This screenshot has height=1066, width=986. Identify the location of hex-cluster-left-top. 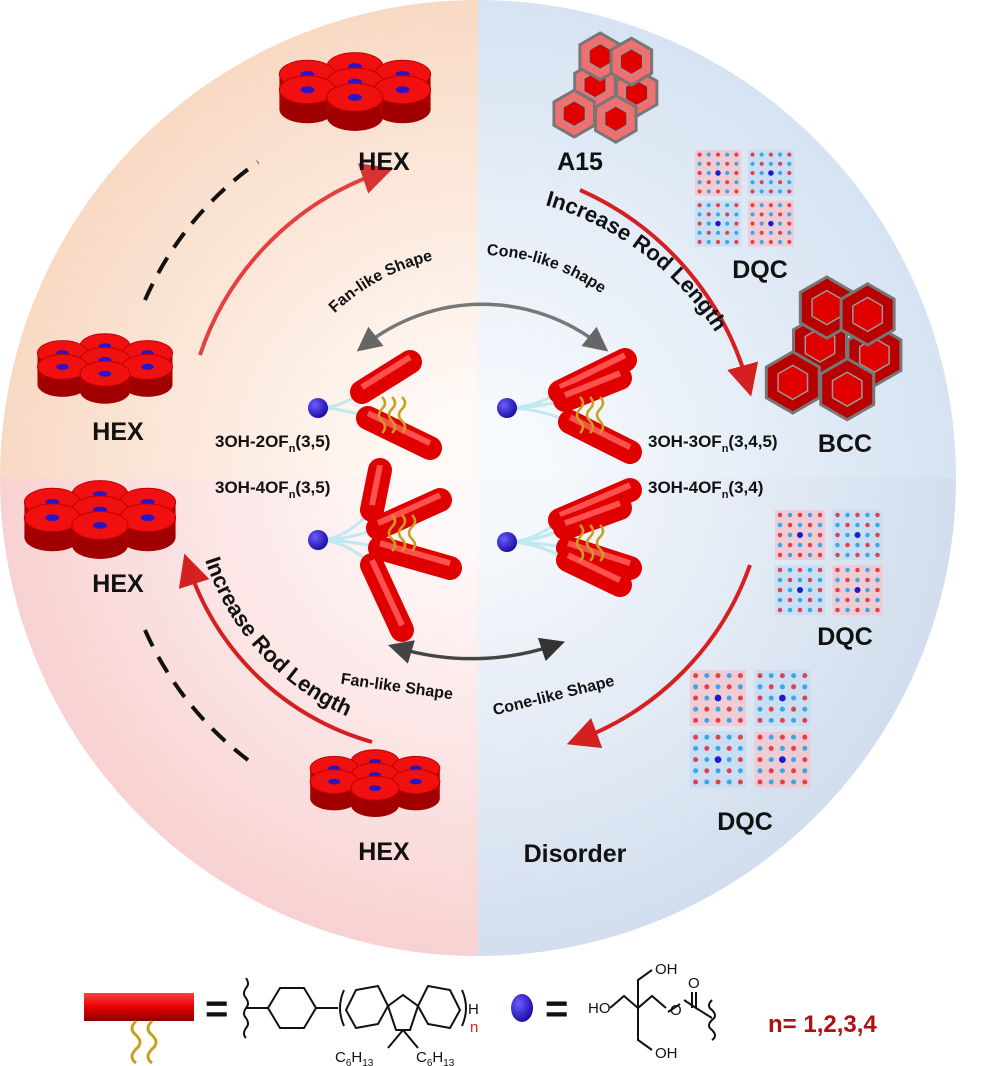
(105, 368).